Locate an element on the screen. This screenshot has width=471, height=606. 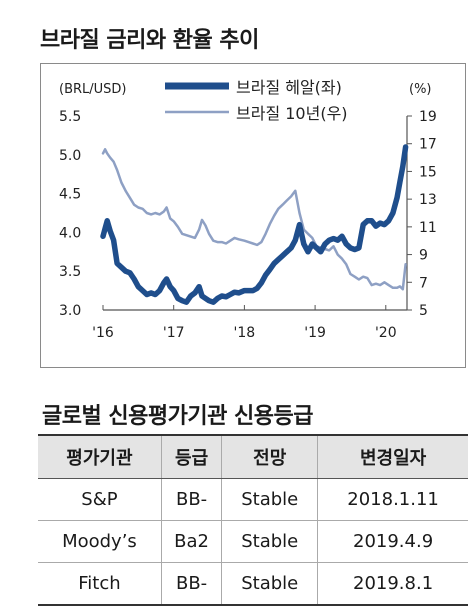
table-title: 글로벌 신용평가기관 신용등급 is located at coordinates (177, 416).